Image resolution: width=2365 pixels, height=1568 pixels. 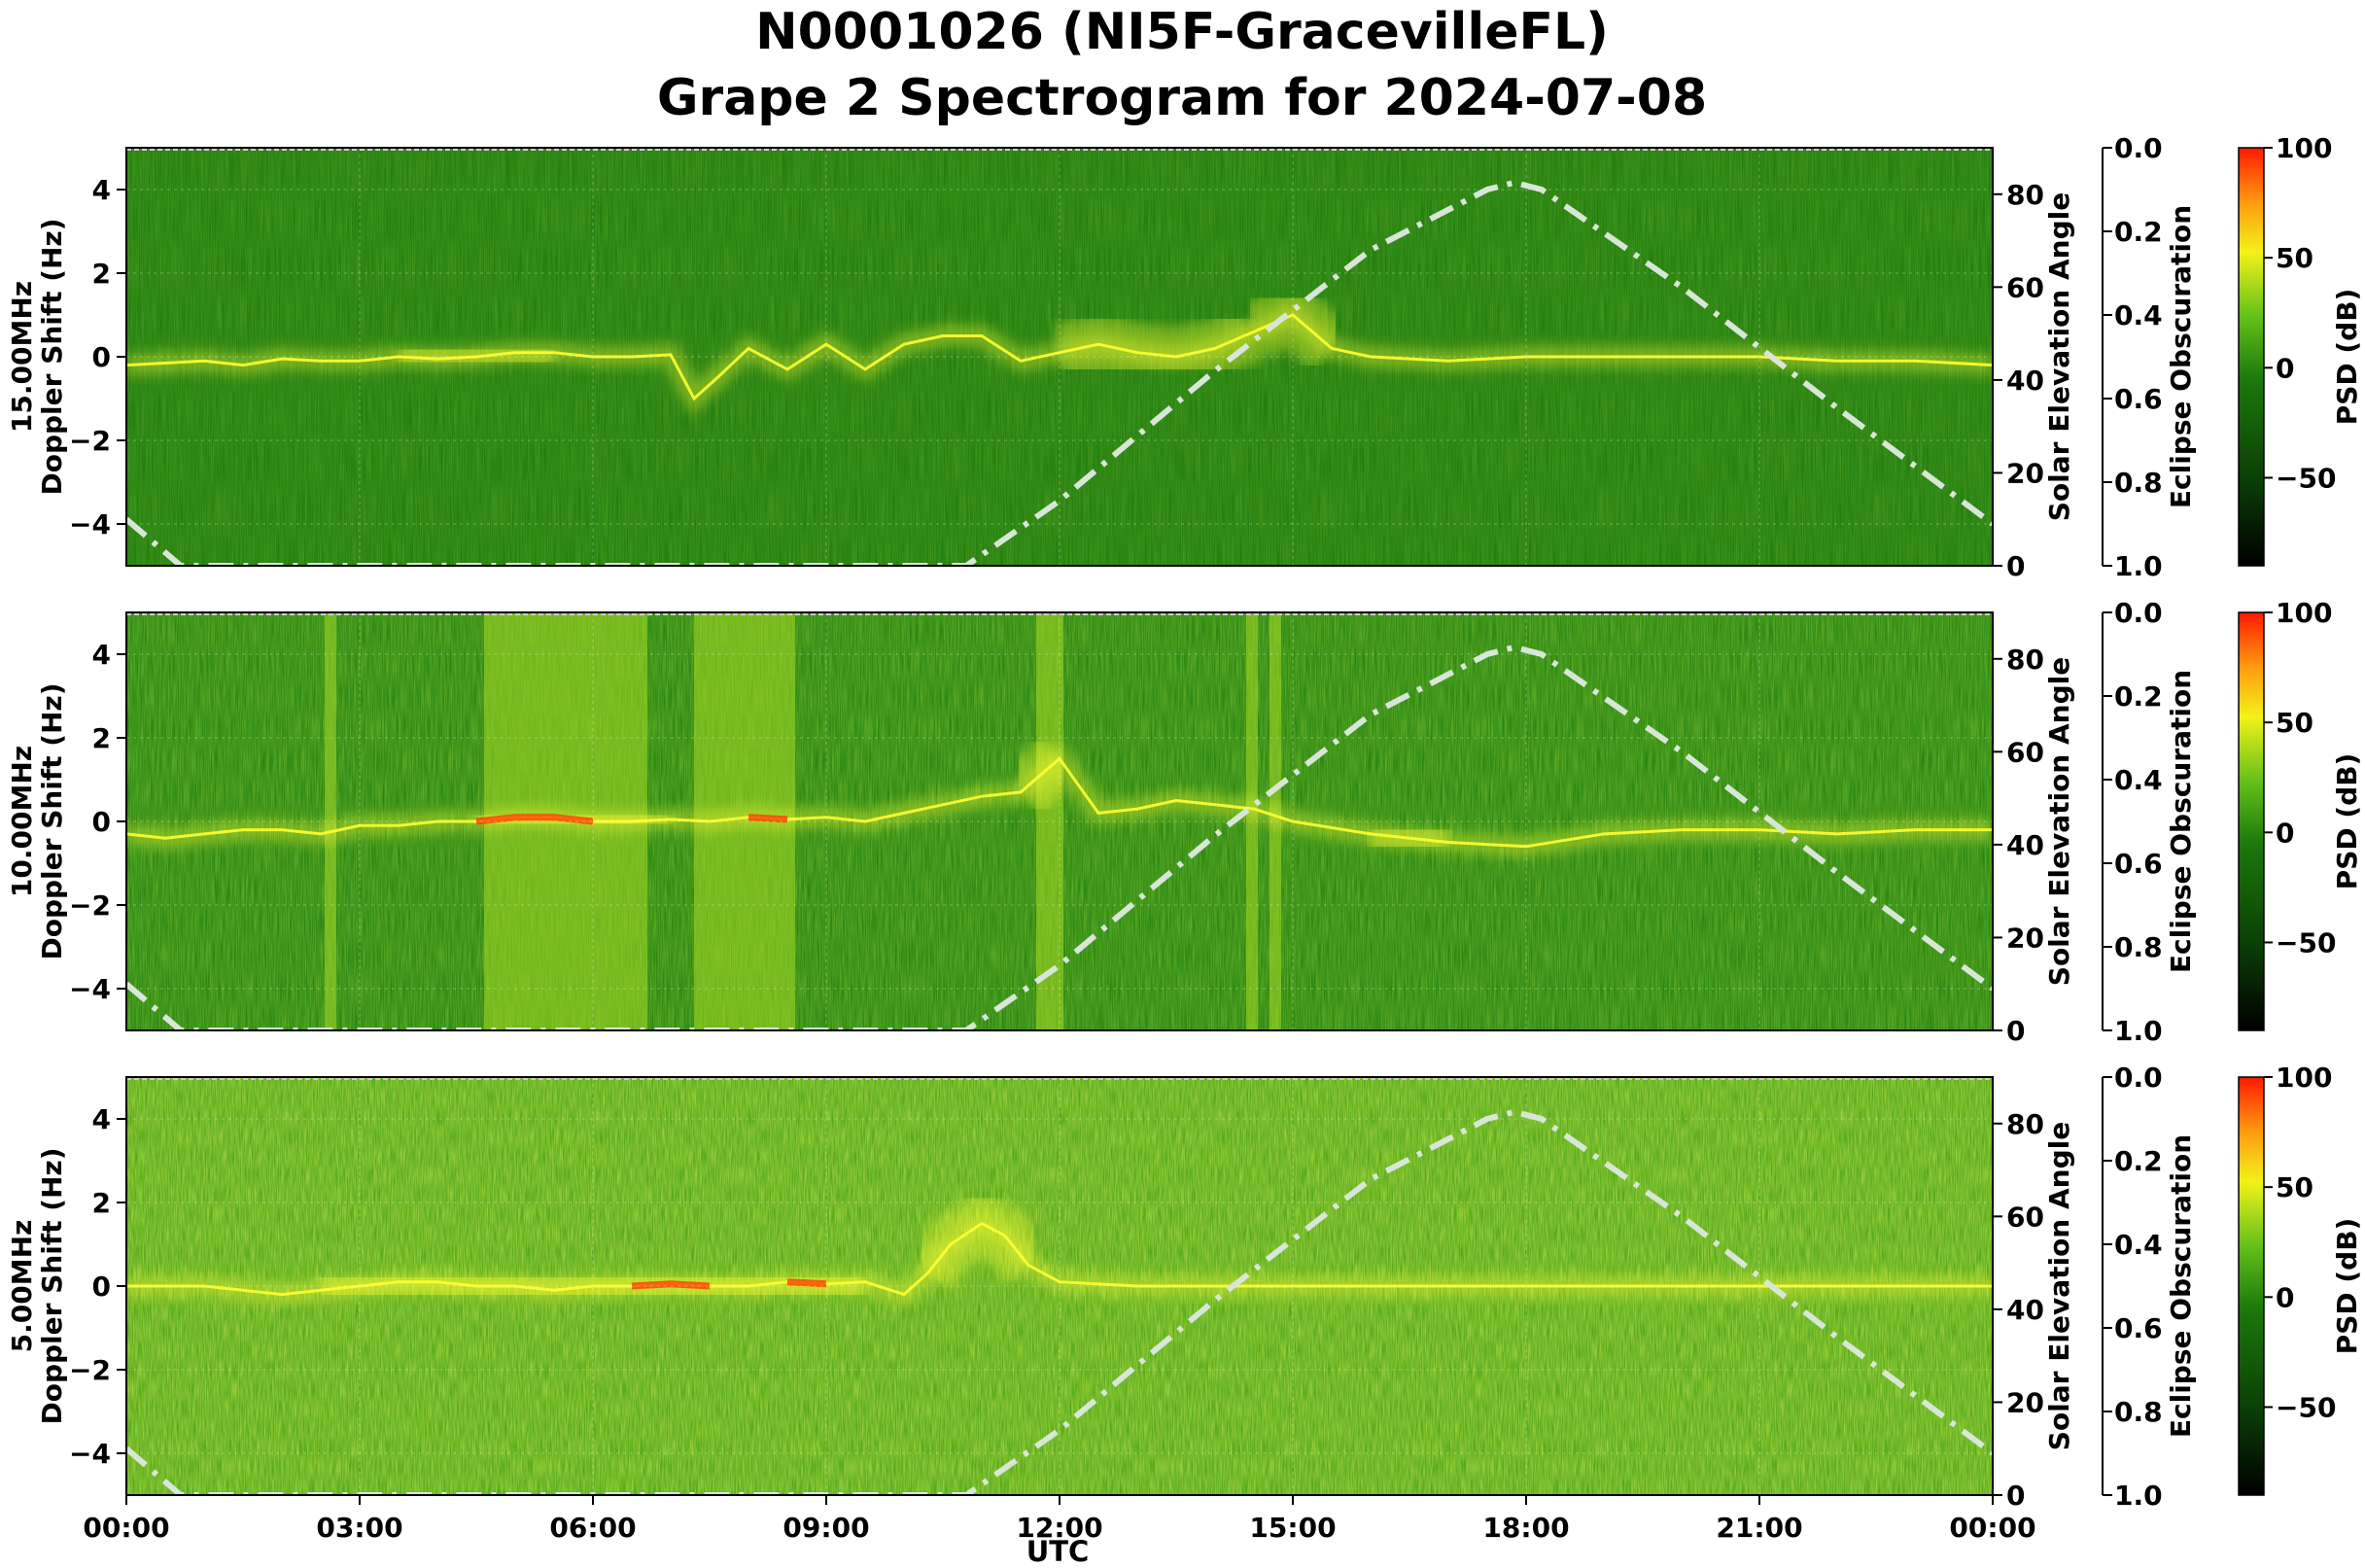 I want to click on x-axis-label: UTC, so click(x=1058, y=1551).